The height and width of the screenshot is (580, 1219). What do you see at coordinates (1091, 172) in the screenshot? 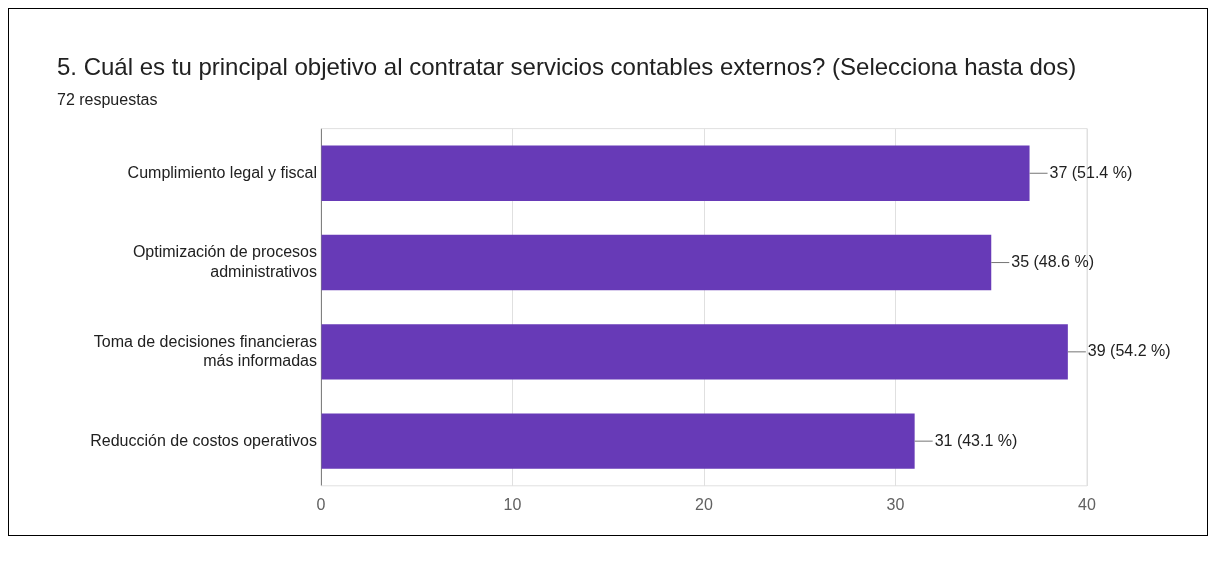
I see `data-label: 37 (51.4 %)` at bounding box center [1091, 172].